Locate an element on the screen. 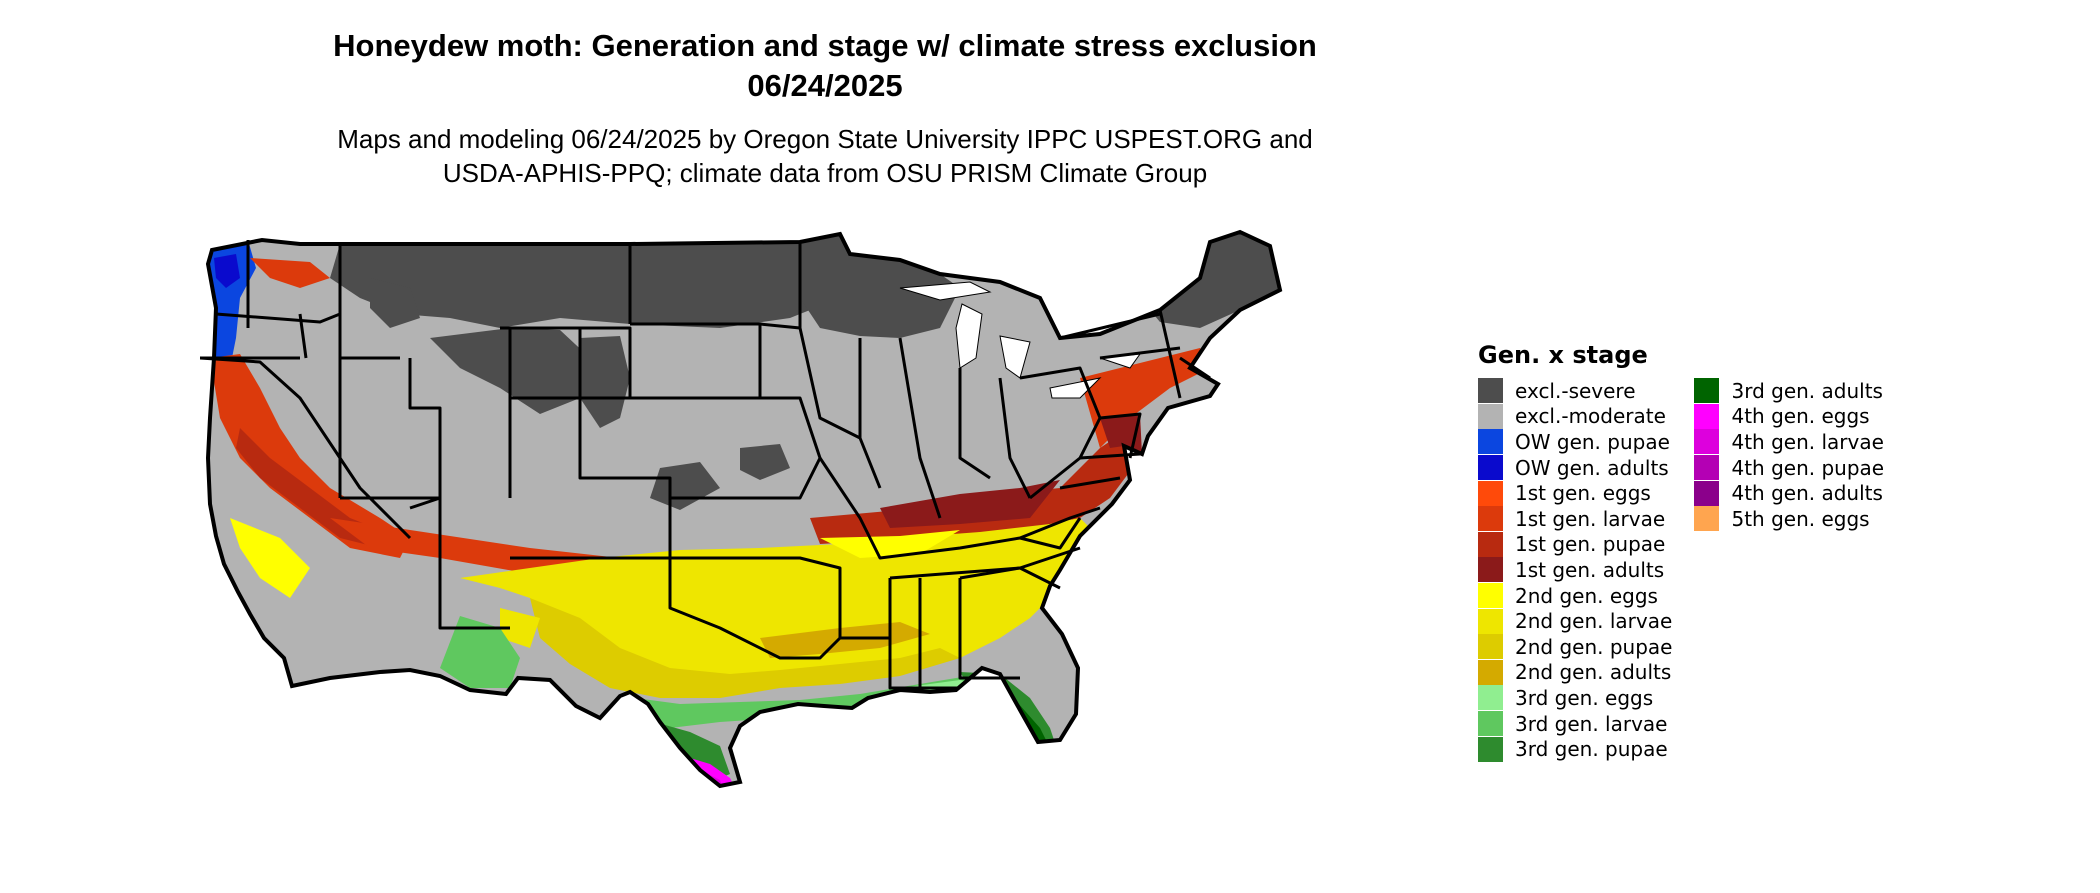 The image size is (2100, 893). legend-title: Gen. x stage is located at coordinates (1563, 355).